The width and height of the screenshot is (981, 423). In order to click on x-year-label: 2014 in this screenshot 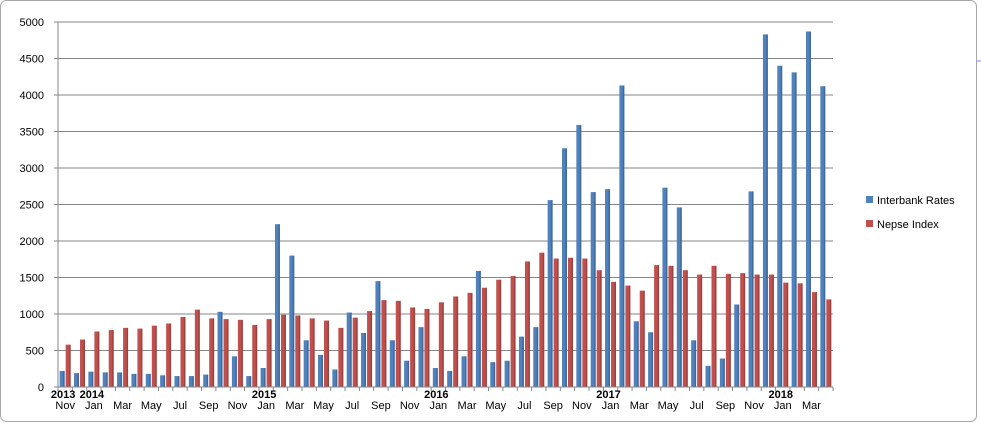, I will do `click(92, 395)`.